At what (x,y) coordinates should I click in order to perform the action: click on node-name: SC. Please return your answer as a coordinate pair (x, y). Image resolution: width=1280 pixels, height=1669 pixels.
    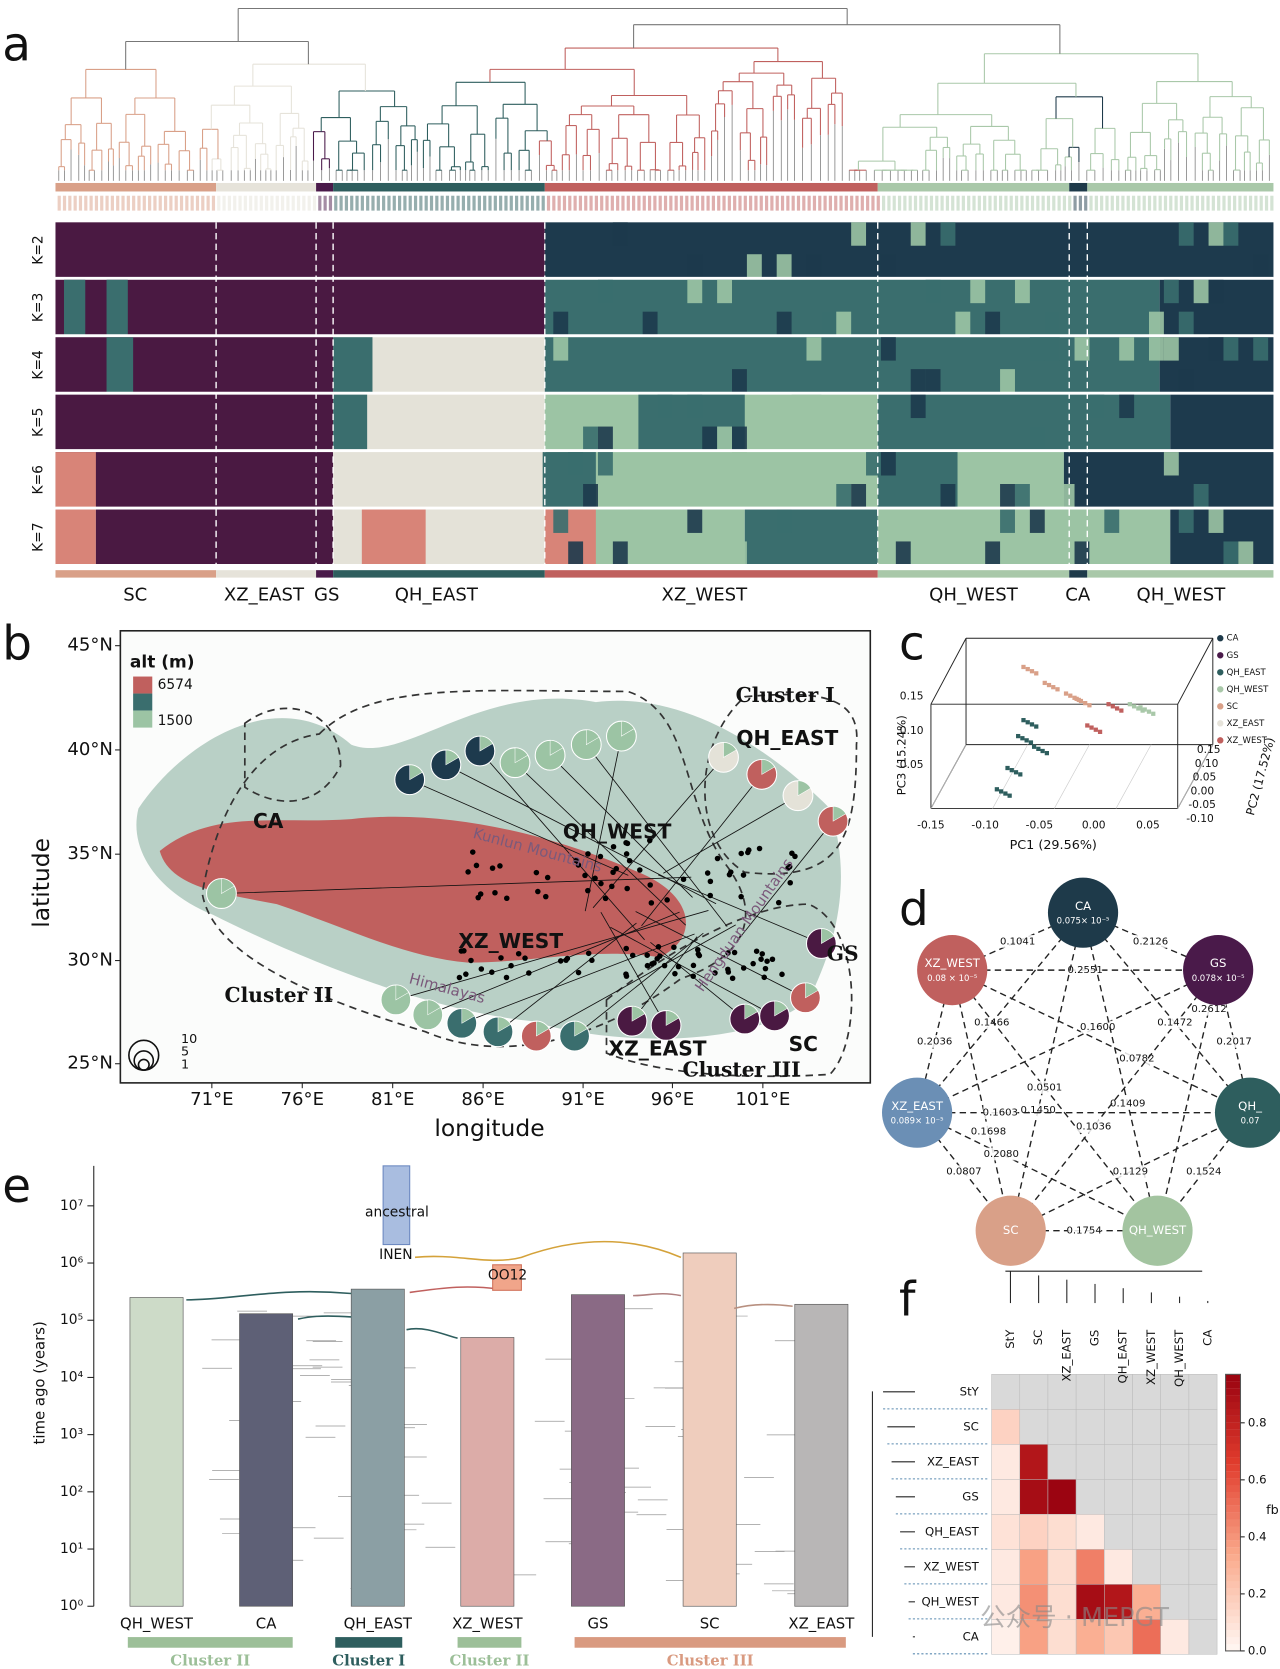
    Looking at the image, I should click on (1011, 1230).